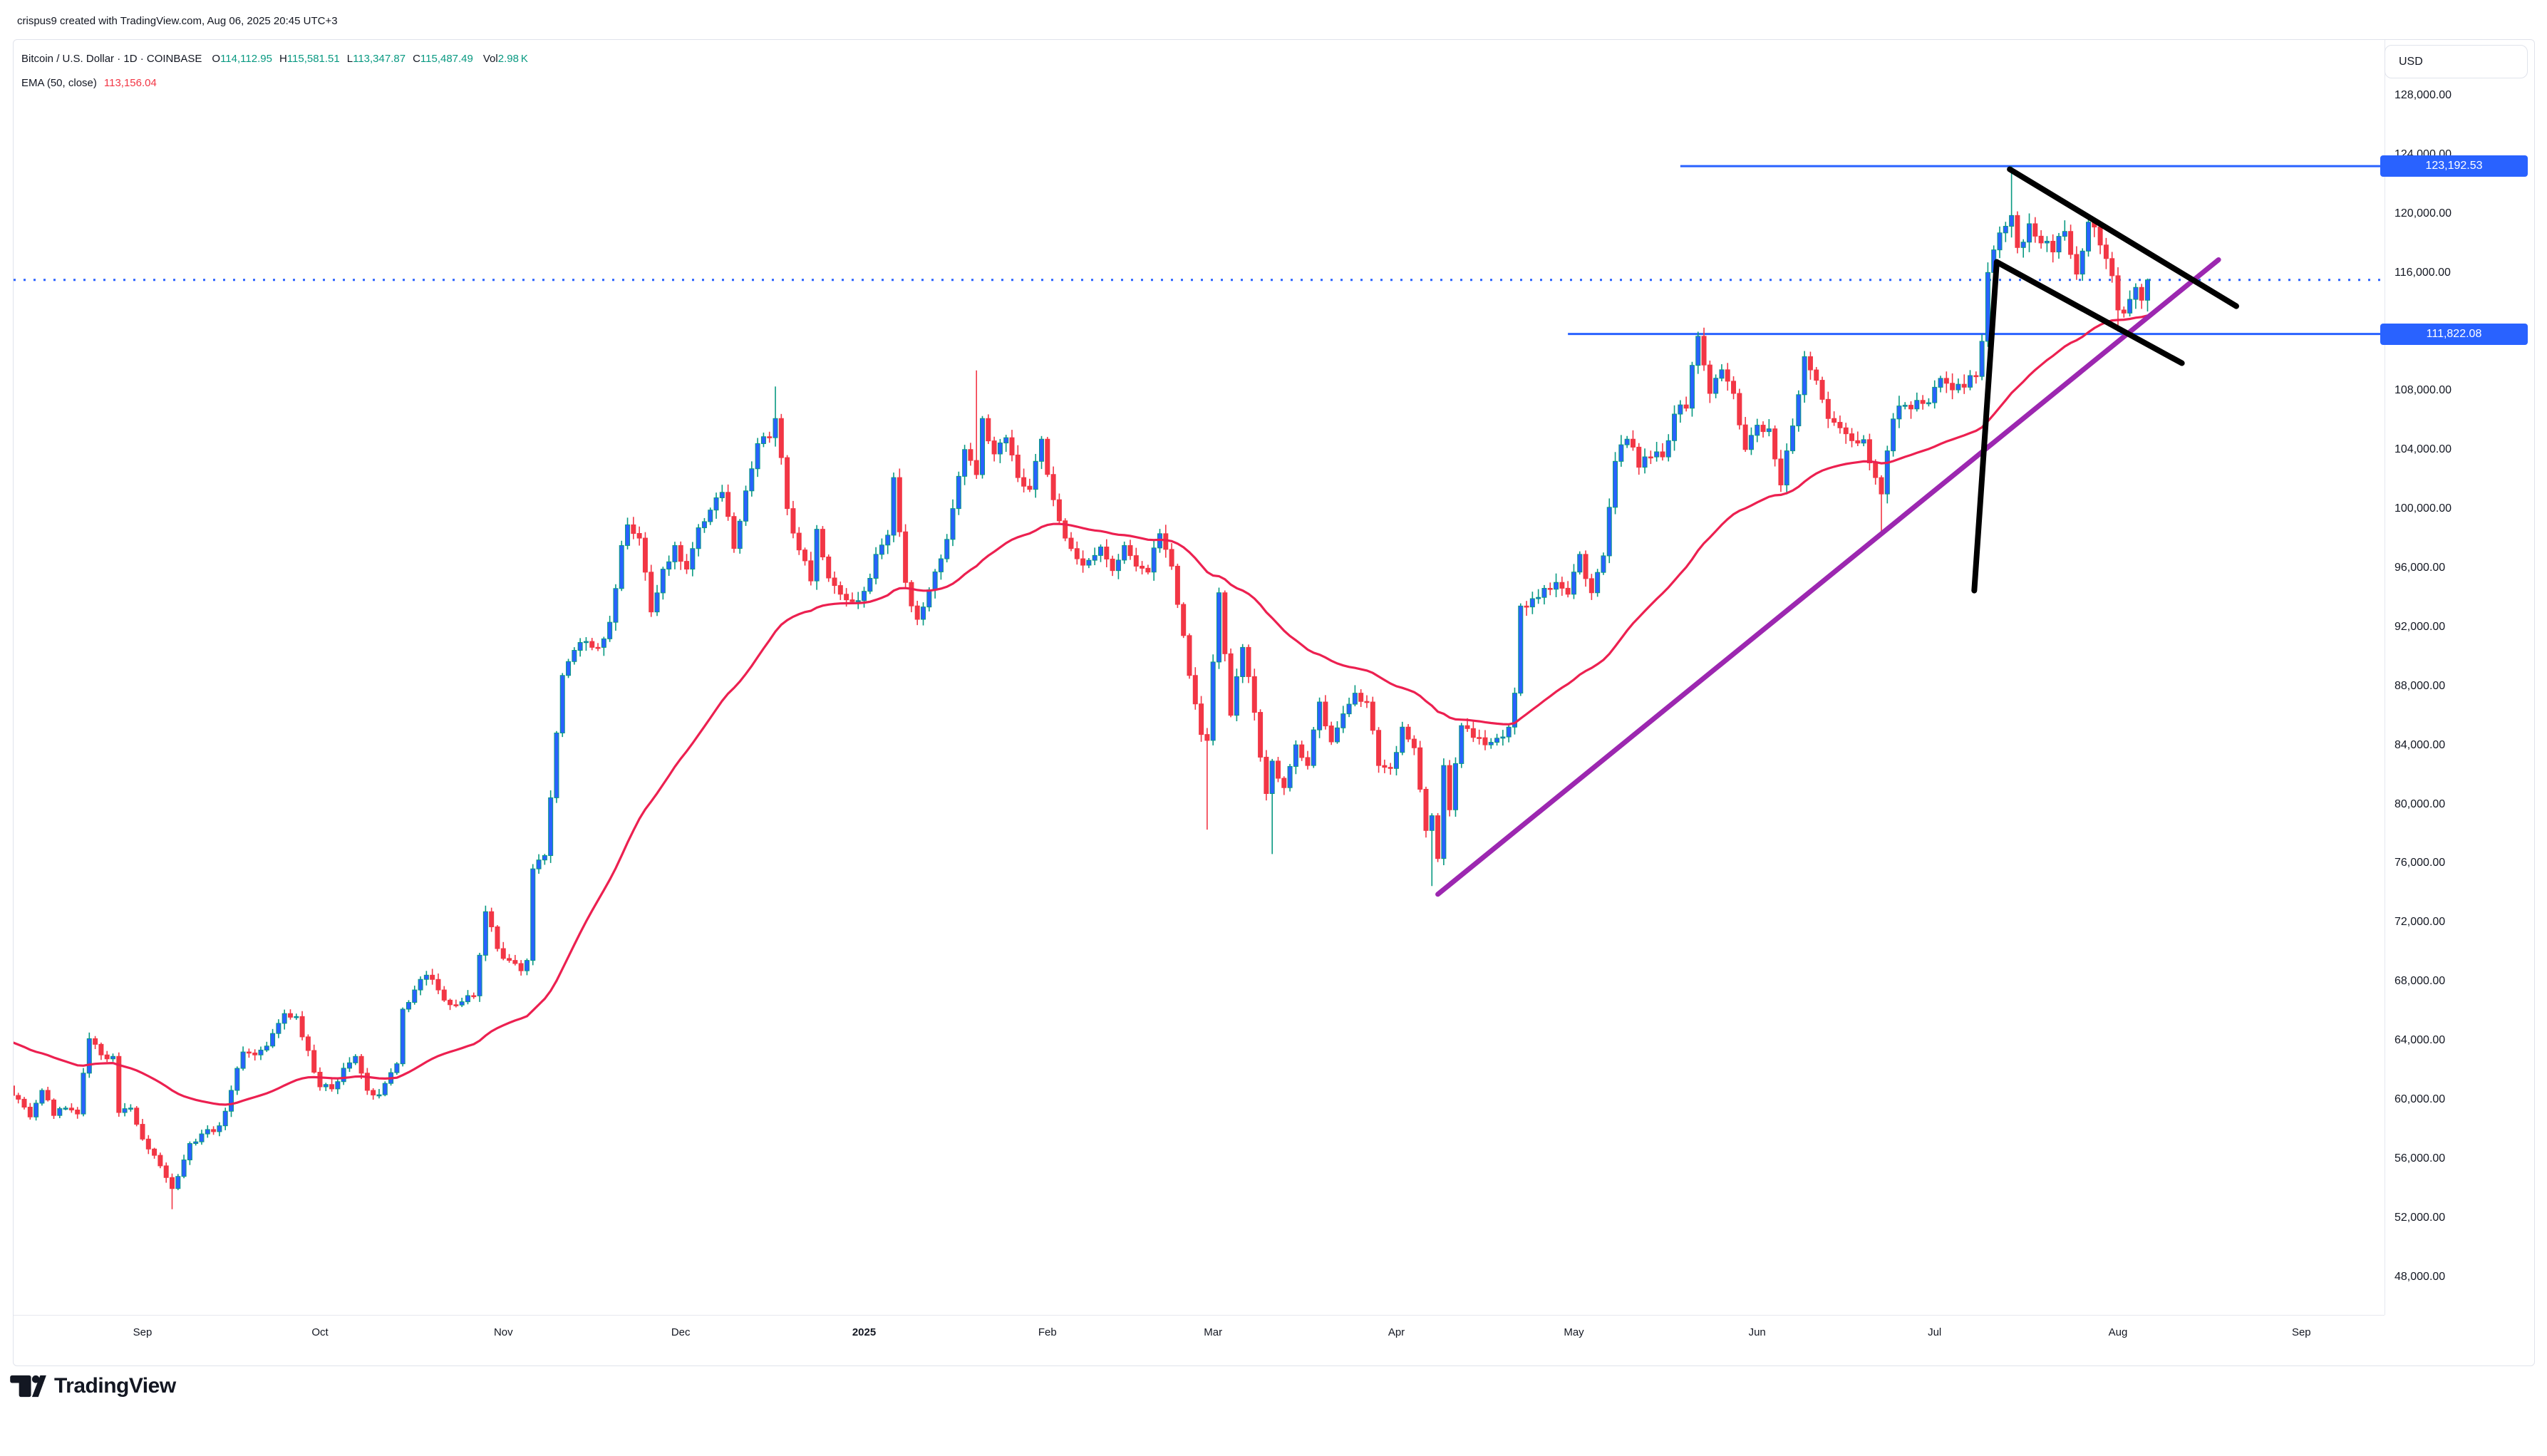 Image resolution: width=2547 pixels, height=1456 pixels. Describe the element at coordinates (115, 1386) in the screenshot. I see `tradingview-logo-text: TradingView` at that location.